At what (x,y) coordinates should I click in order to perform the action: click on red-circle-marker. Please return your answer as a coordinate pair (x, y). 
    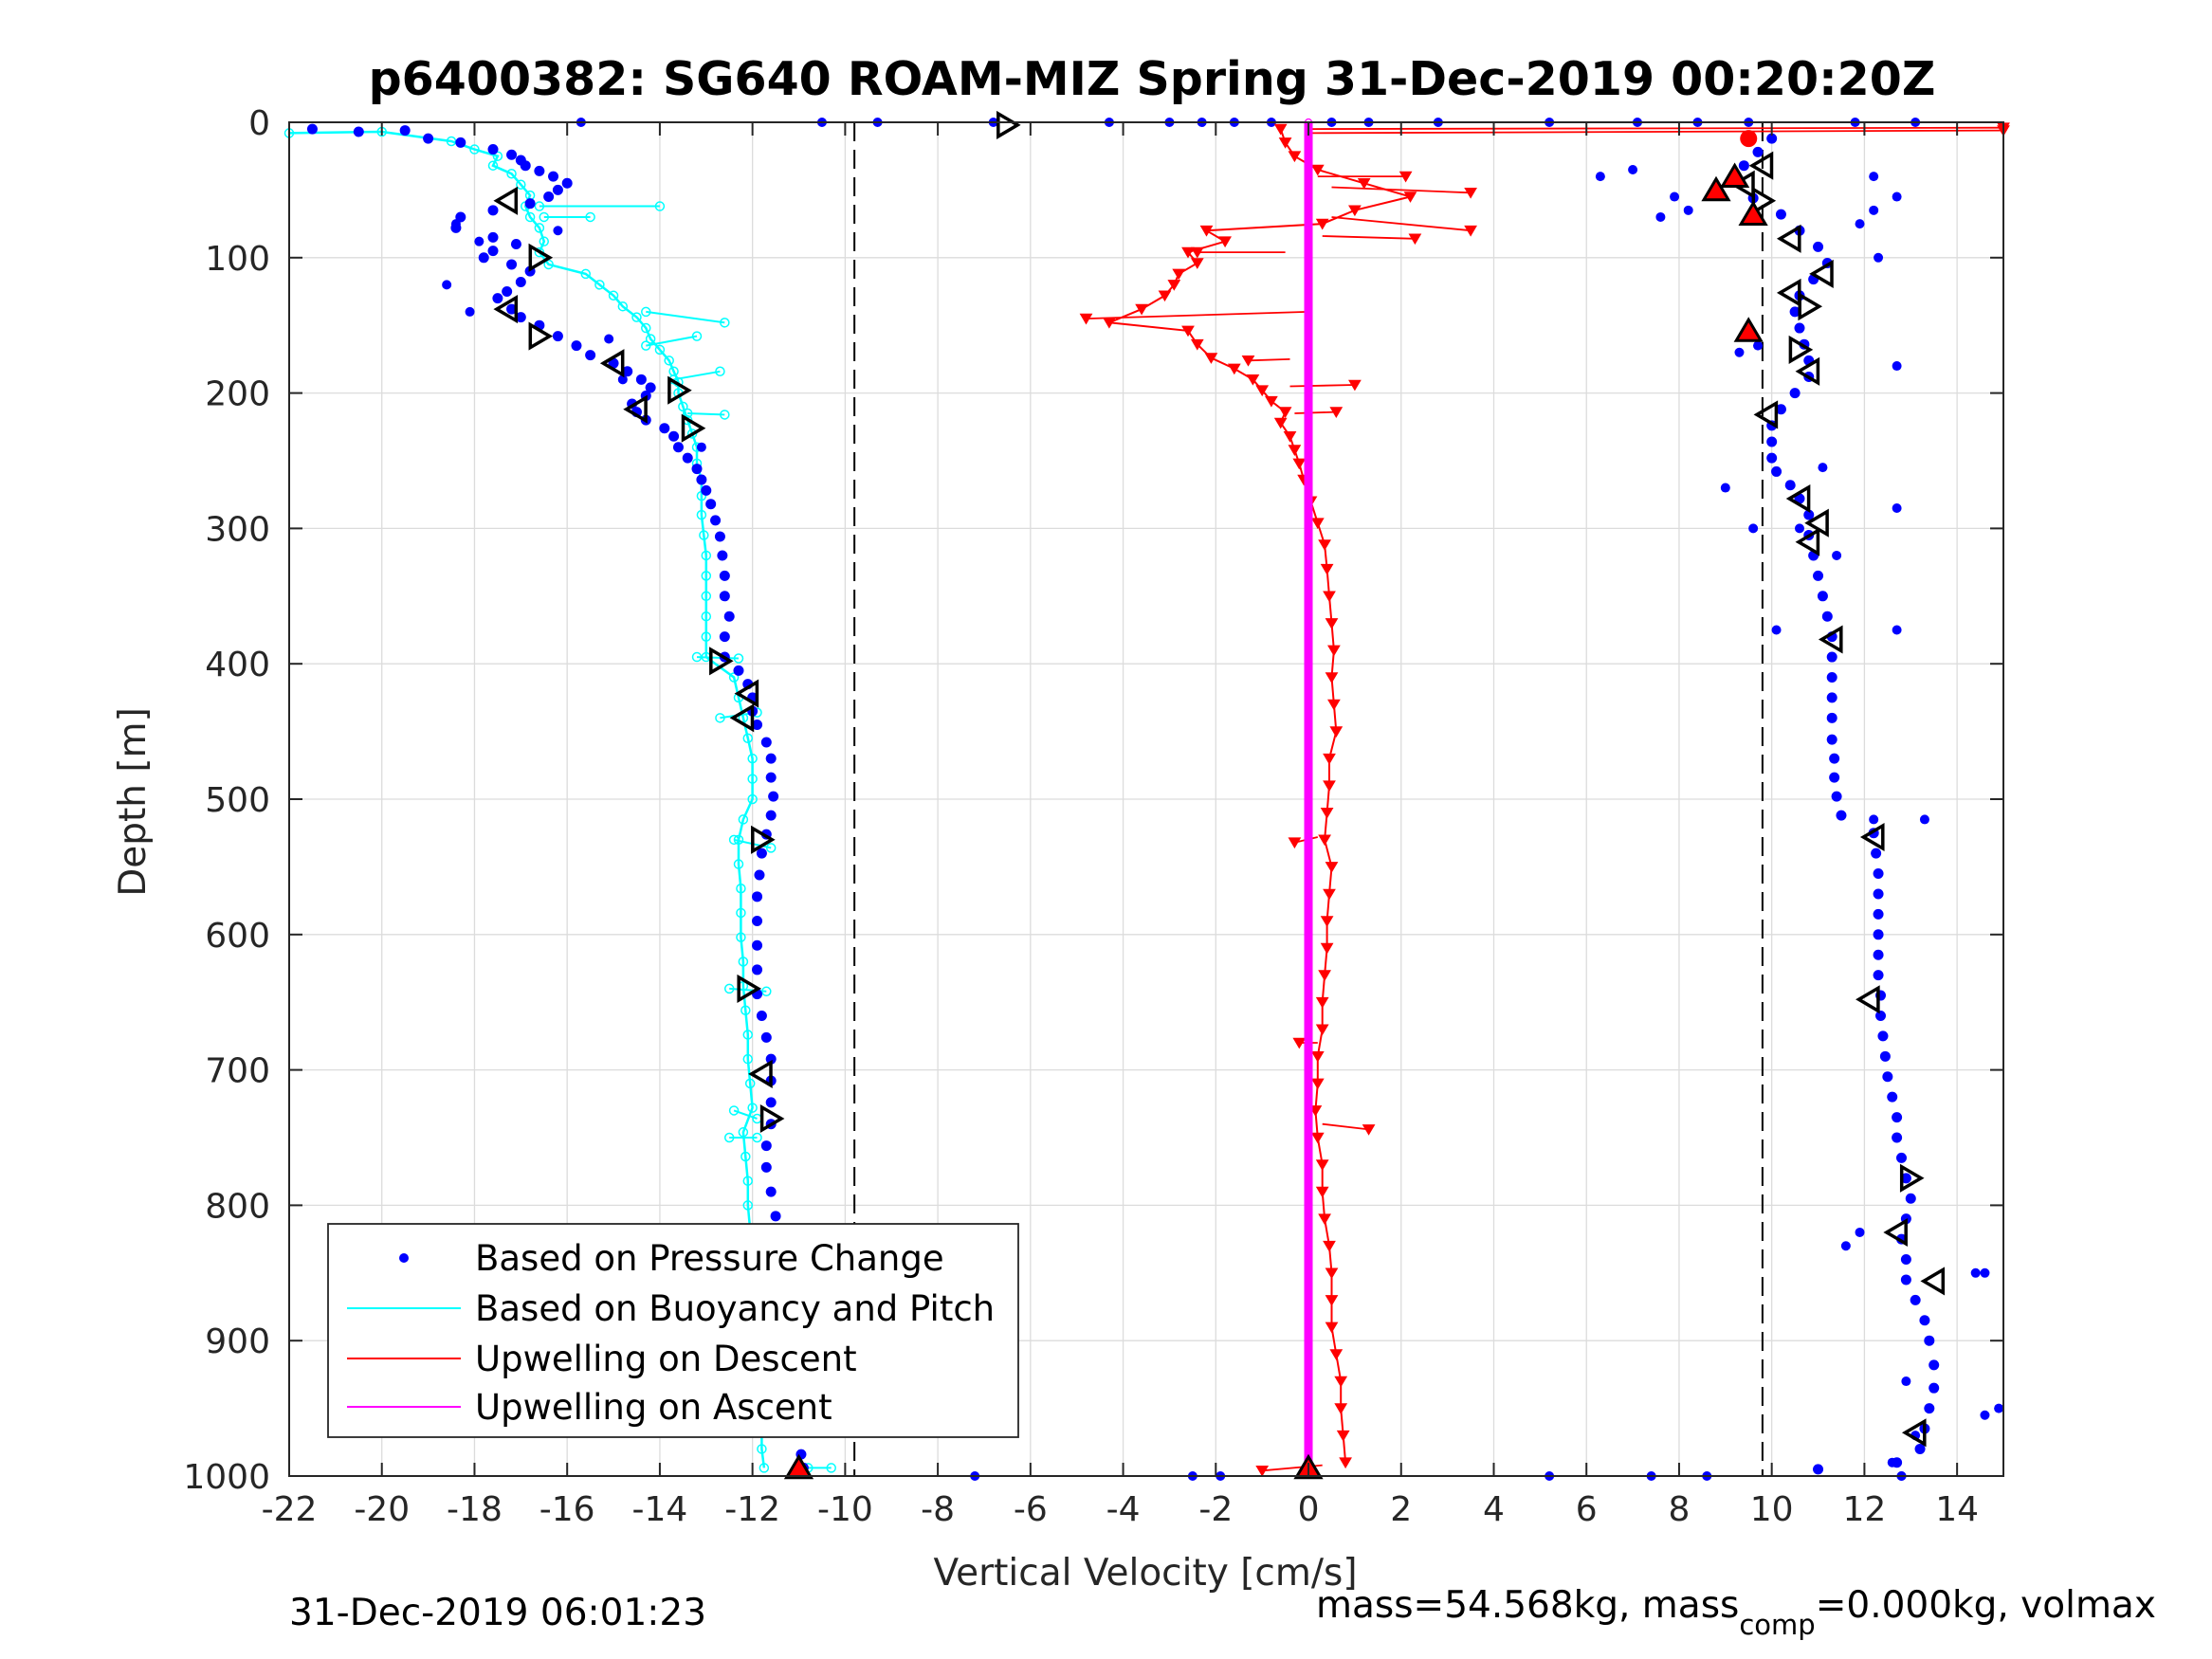
    Looking at the image, I should click on (1749, 139).